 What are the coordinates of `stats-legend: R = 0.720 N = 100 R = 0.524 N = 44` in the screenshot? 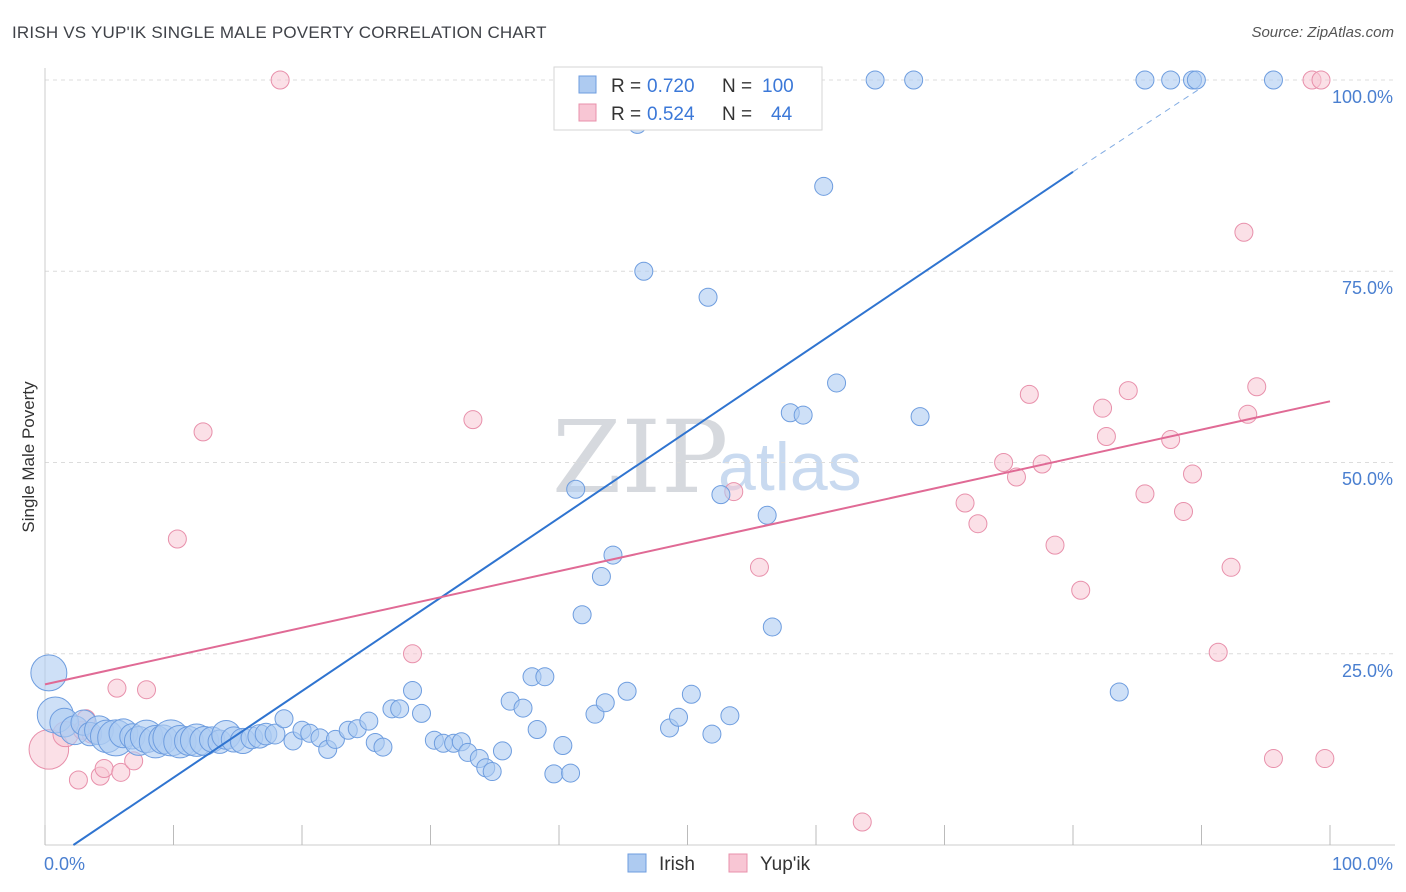 It's located at (688, 98).